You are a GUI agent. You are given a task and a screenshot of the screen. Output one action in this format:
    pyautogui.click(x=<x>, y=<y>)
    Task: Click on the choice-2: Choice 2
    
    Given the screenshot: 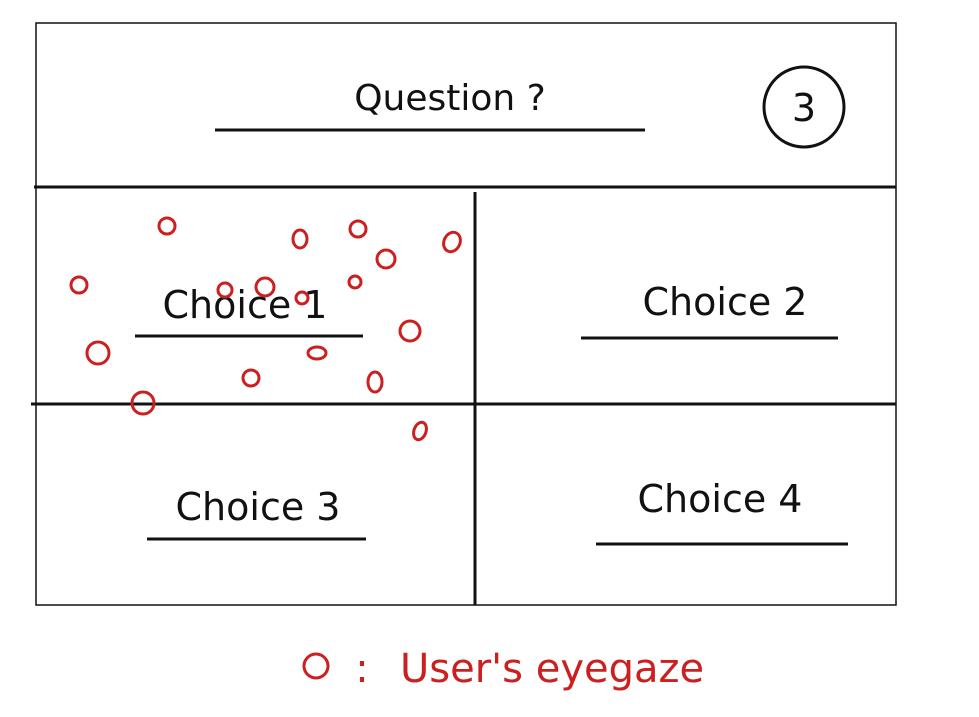 What is the action you would take?
    pyautogui.click(x=709, y=310)
    